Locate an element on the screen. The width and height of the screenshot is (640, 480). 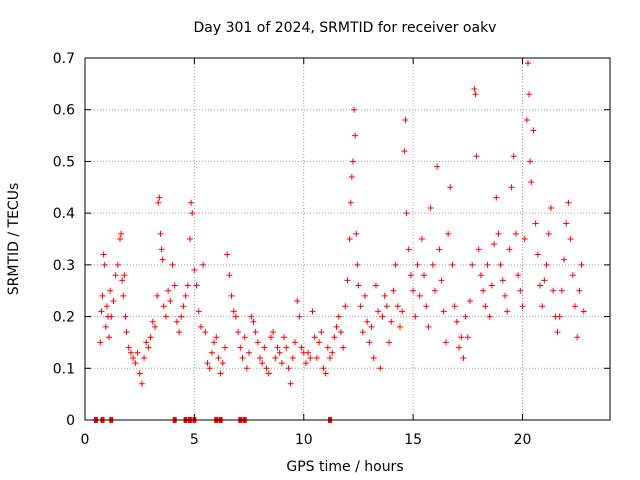
x-tick-label: 10 is located at coordinates (304, 440).